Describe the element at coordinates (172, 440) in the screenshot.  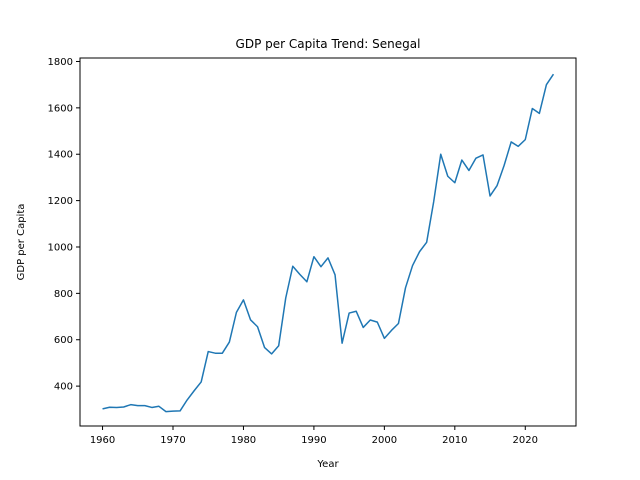
I see `x-tick-label: 1970` at that location.